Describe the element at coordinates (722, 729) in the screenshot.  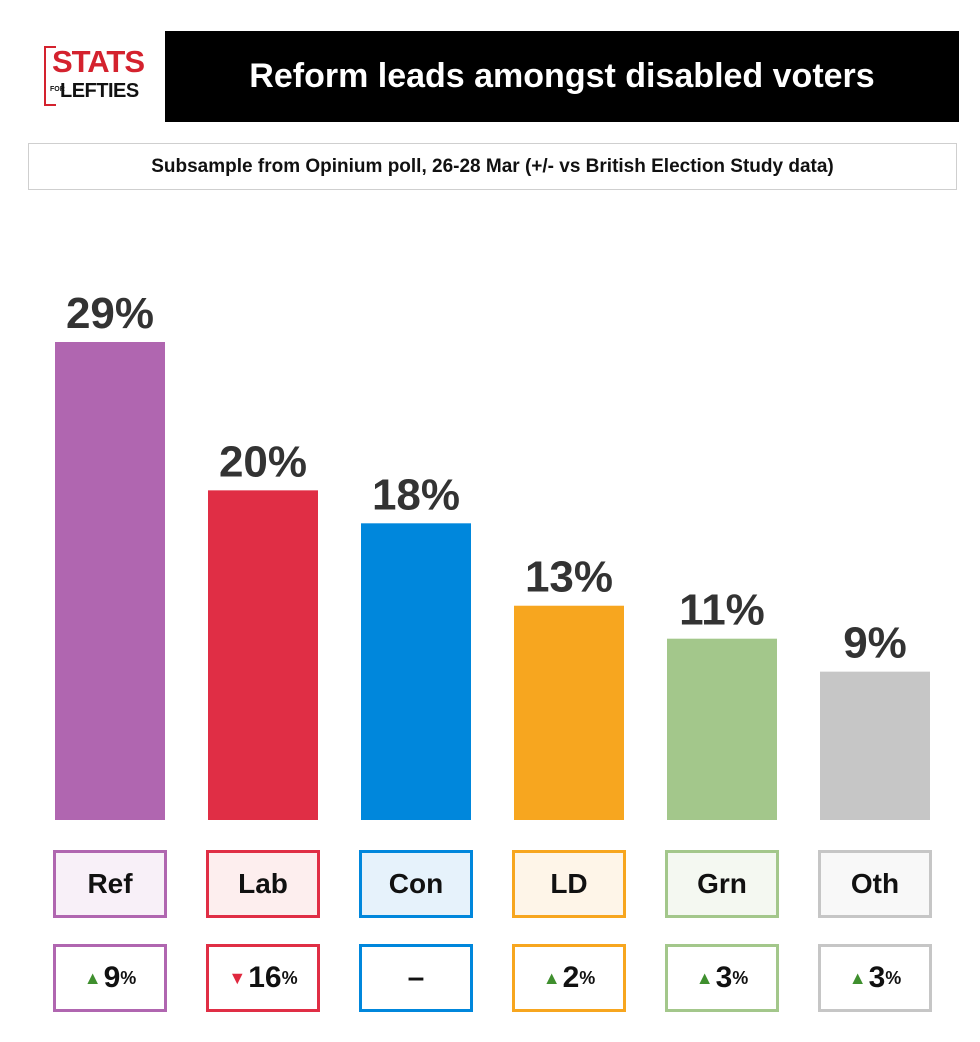
I see `bar-grn` at that location.